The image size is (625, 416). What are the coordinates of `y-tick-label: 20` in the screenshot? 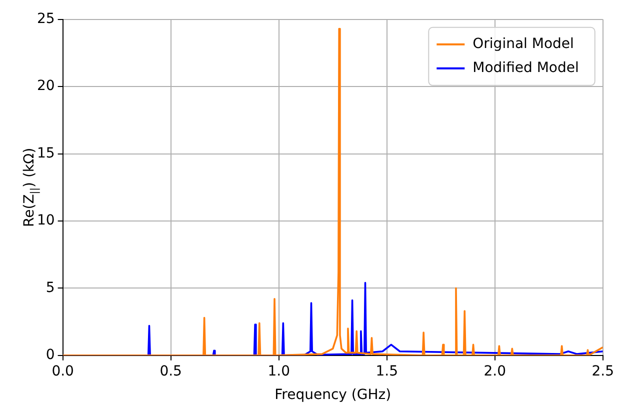 It's located at (45, 86).